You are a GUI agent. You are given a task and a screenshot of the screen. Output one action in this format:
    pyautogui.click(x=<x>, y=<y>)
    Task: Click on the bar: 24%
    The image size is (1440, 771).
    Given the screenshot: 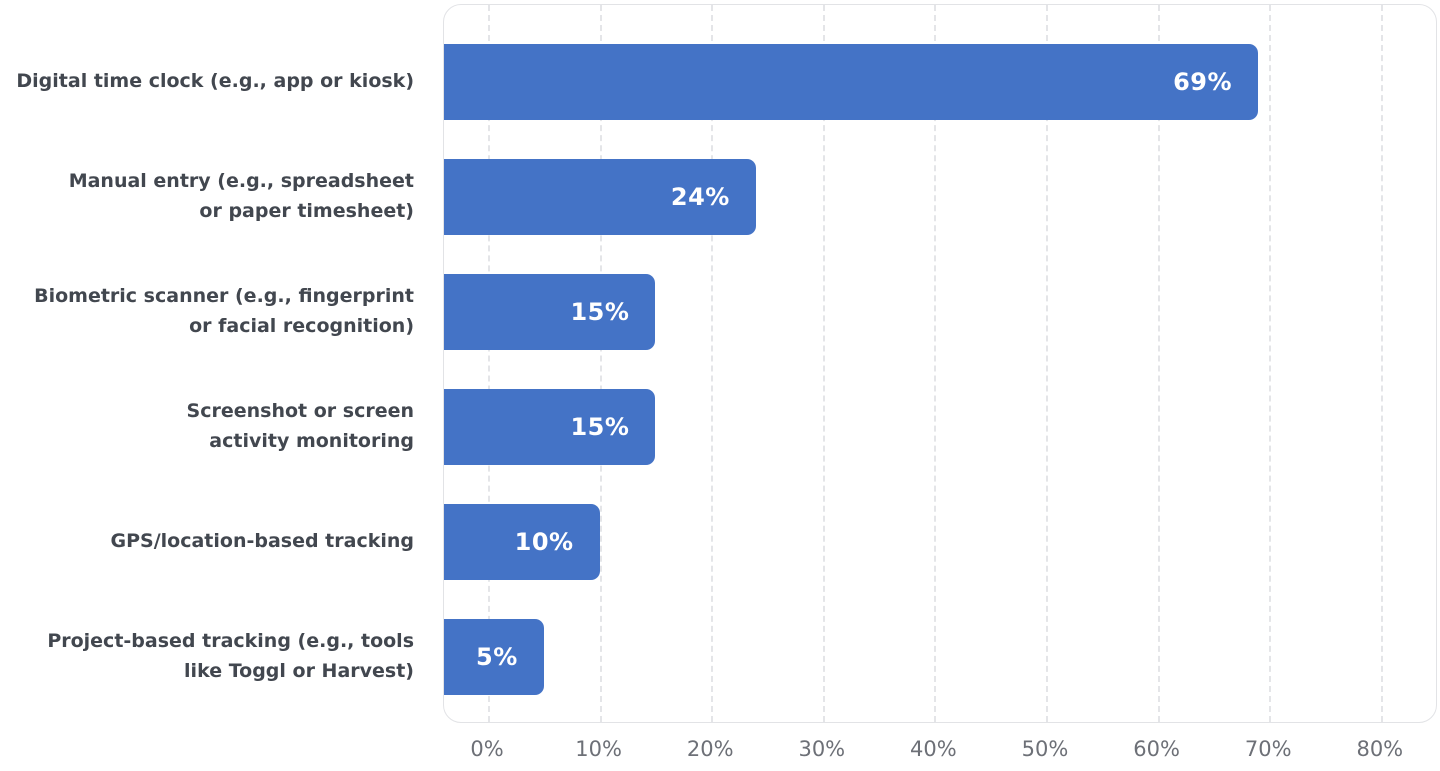 What is the action you would take?
    pyautogui.click(x=600, y=197)
    